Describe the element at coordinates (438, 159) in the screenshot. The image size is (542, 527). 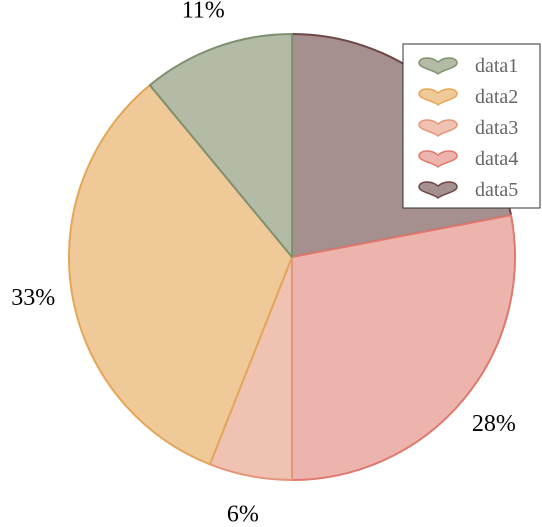
I see `legend-heart-data4` at that location.